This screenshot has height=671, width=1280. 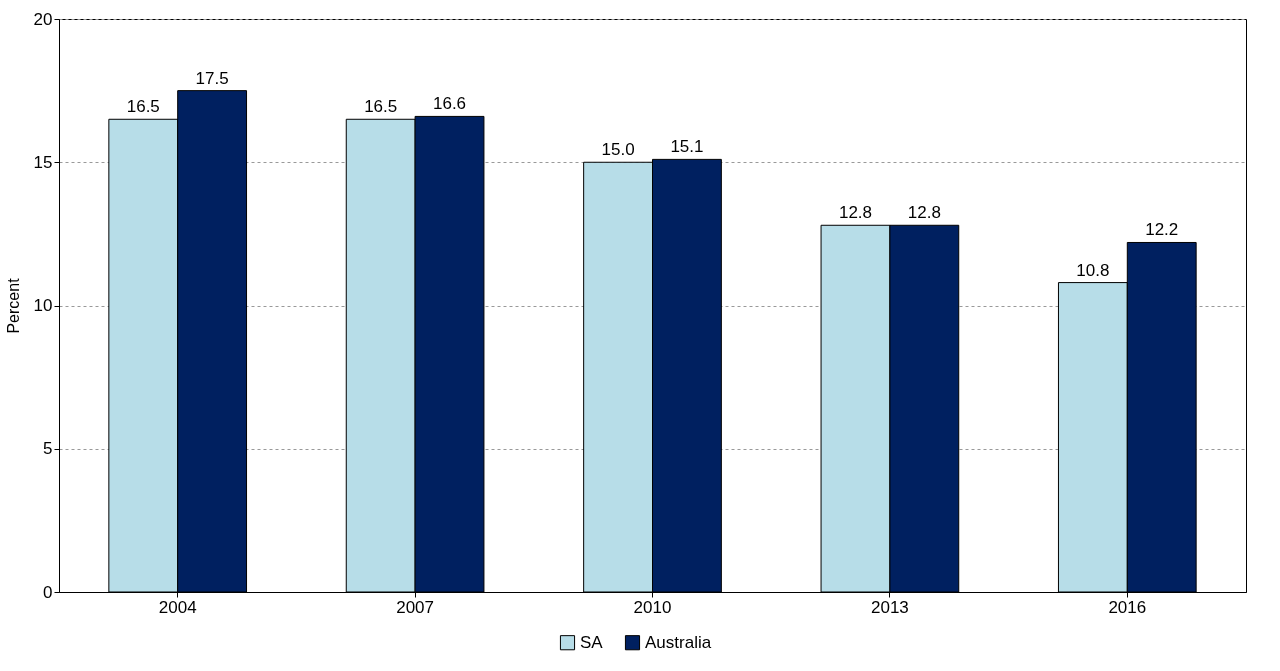 I want to click on data-label: 12.2, so click(x=1162, y=230).